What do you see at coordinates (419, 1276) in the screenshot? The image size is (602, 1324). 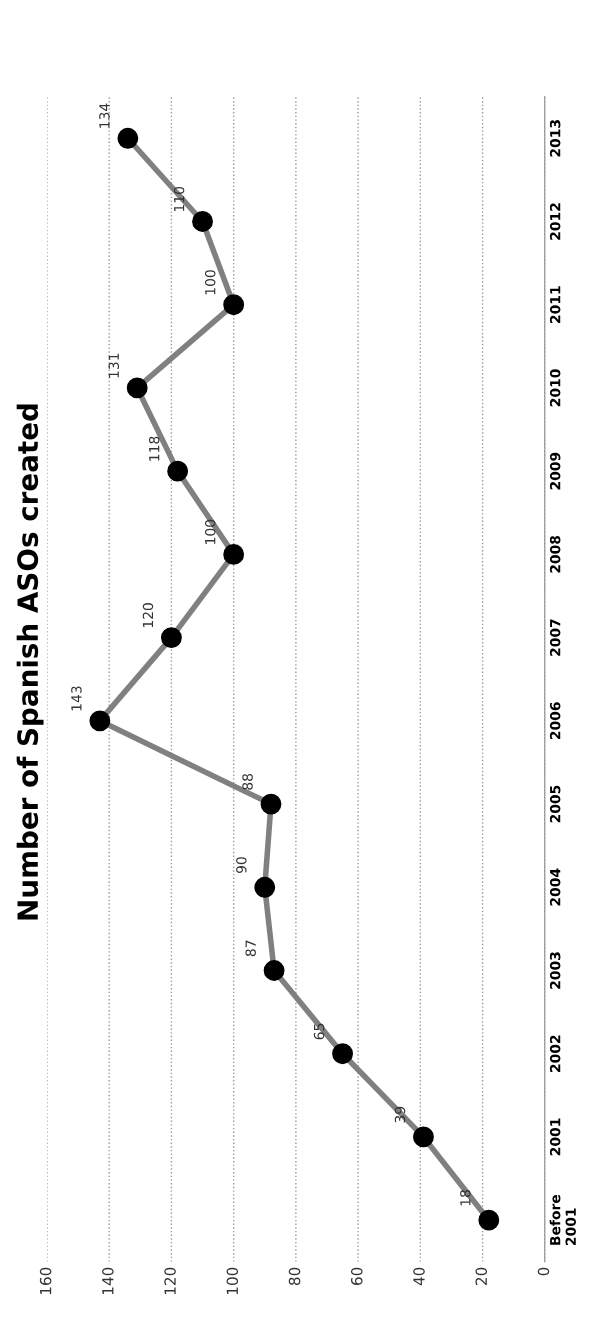 I see `x-tick-label: 40` at bounding box center [419, 1276].